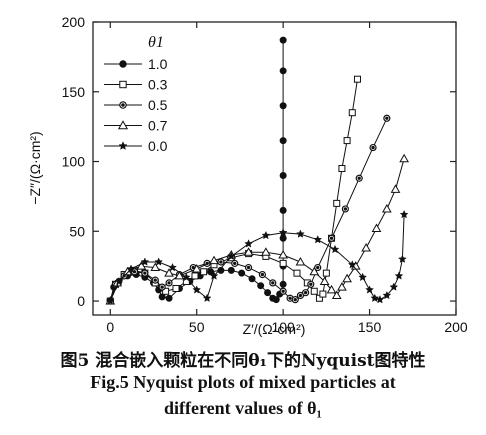 Image resolution: width=486 pixels, height=435 pixels. What do you see at coordinates (136, 105) in the screenshot?
I see `legend-entry: 0.5` at bounding box center [136, 105].